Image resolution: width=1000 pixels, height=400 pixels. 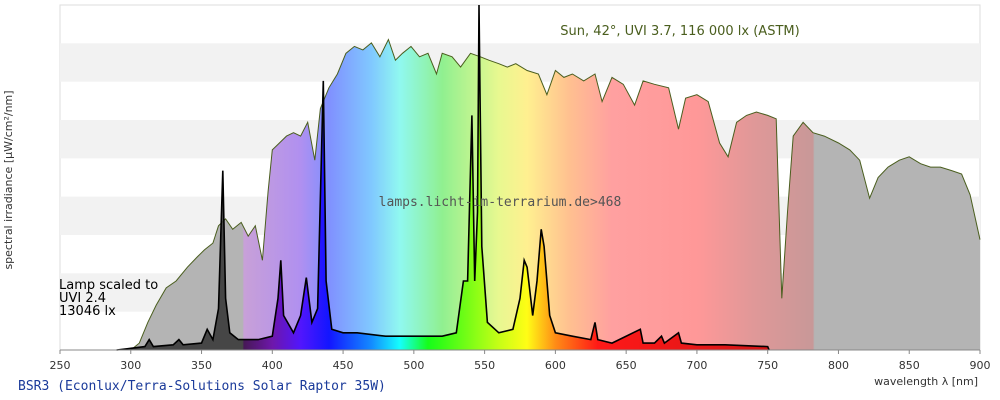 I want to click on x-tick-label: 450, so click(x=343, y=365).